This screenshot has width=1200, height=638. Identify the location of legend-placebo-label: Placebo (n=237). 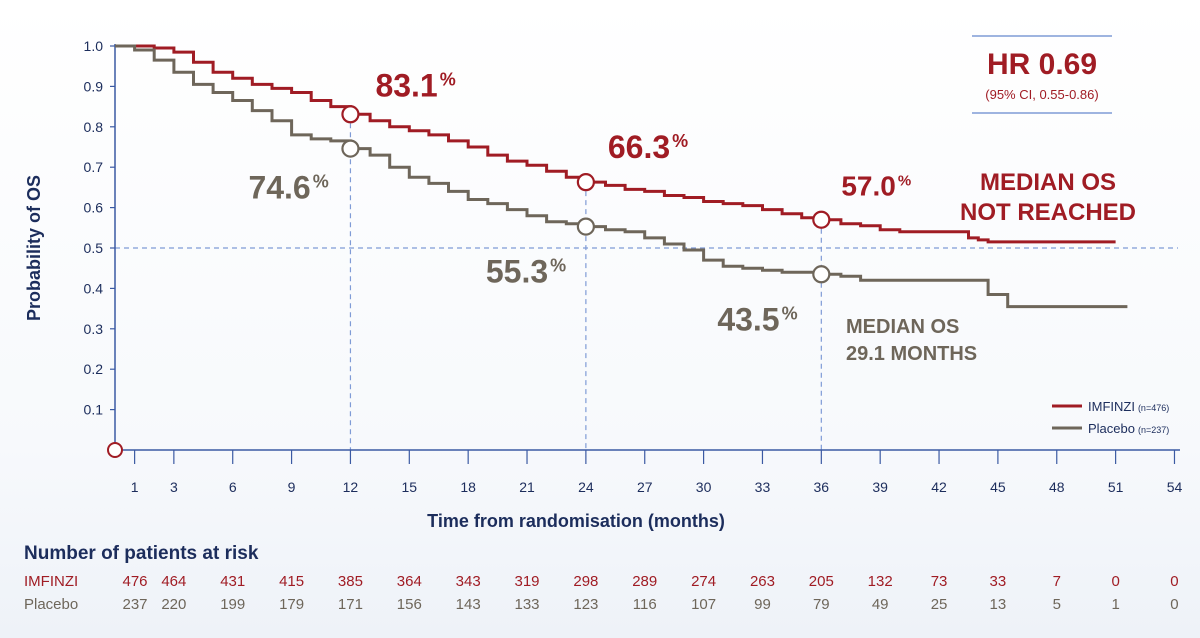
(1128, 428).